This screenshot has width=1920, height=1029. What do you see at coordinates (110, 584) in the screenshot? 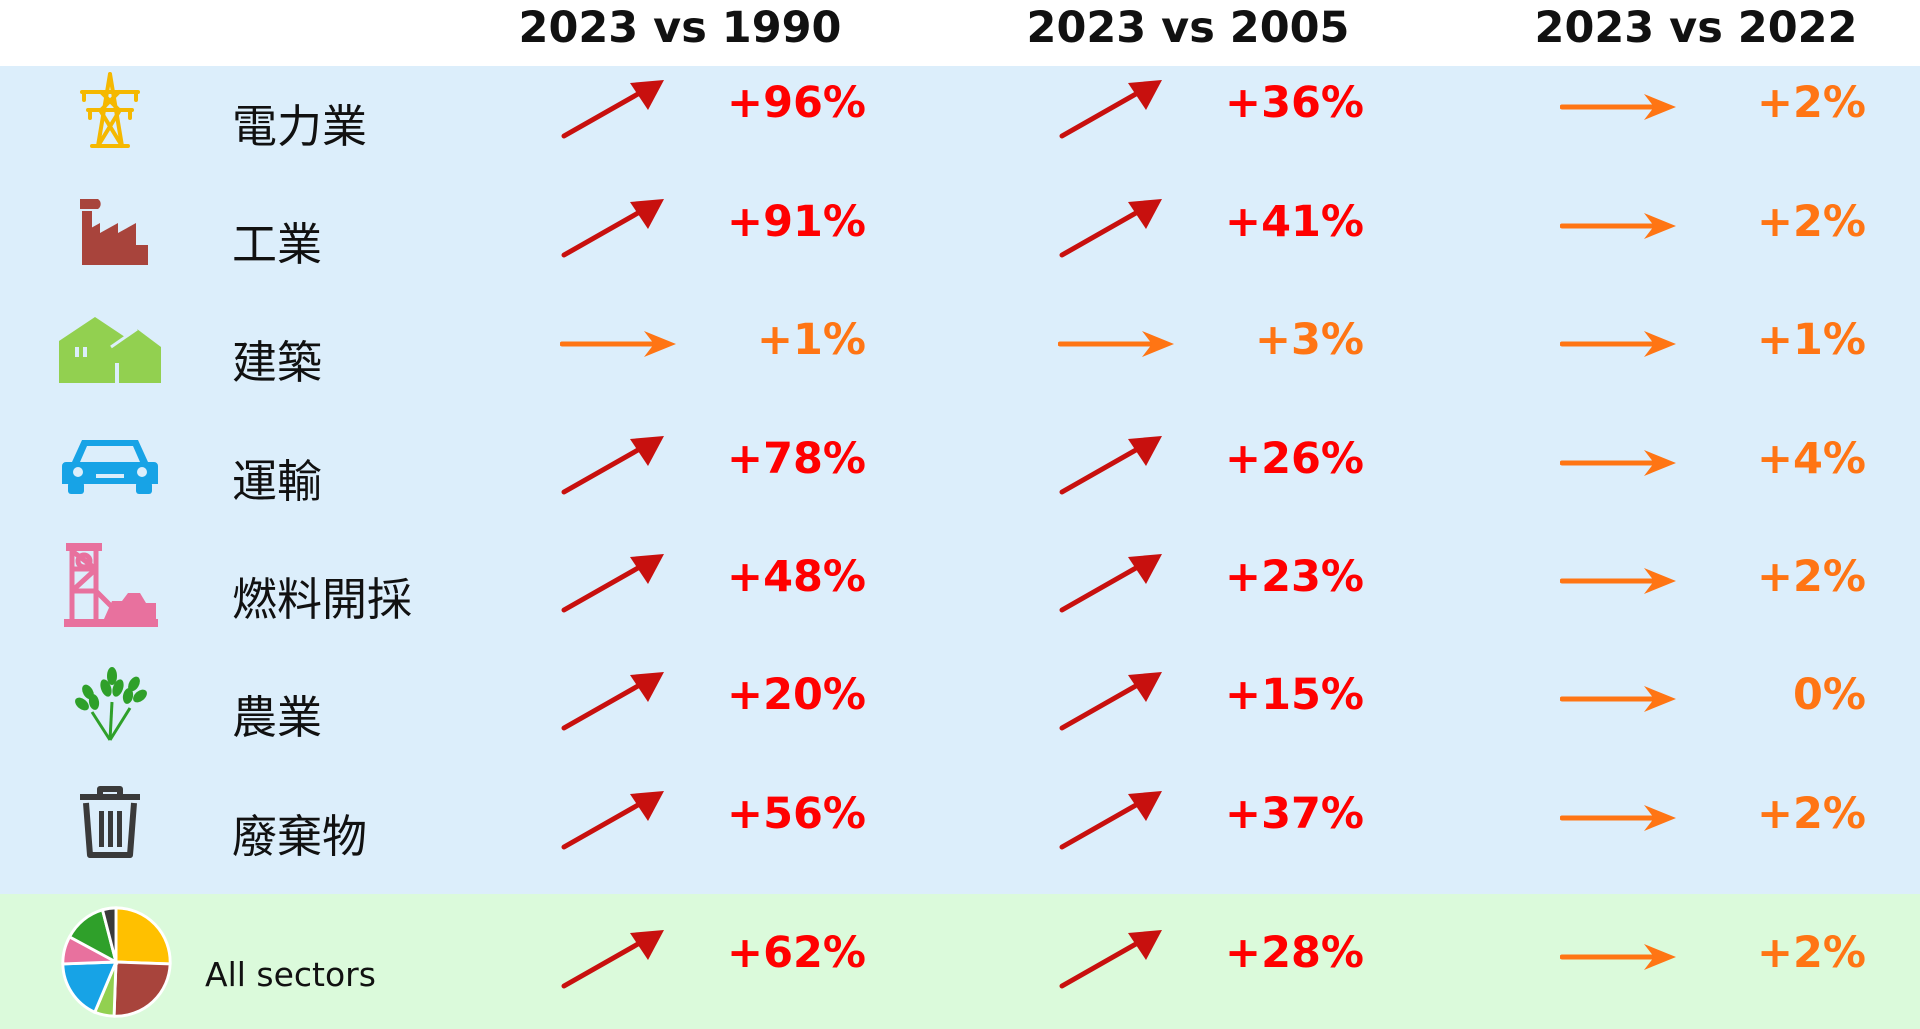
I see `mine-tower-icon` at bounding box center [110, 584].